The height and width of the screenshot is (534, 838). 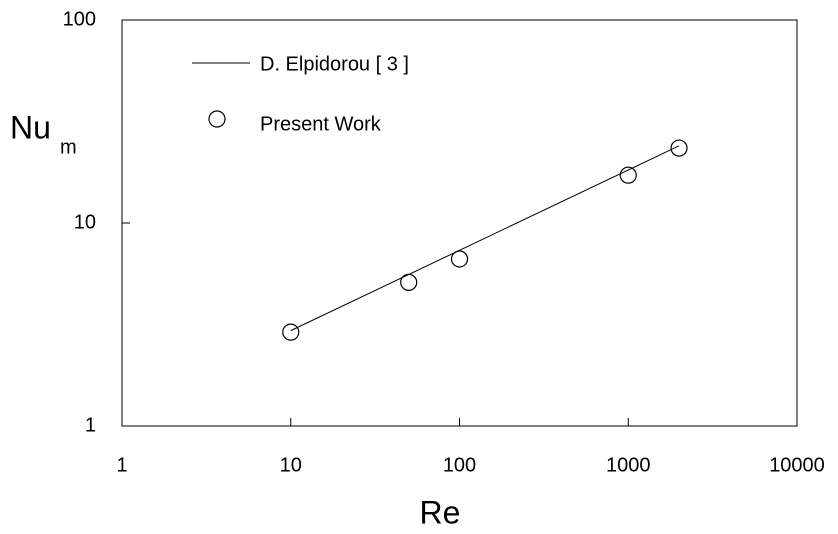 I want to click on x-tick-label: 1000, so click(x=628, y=465).